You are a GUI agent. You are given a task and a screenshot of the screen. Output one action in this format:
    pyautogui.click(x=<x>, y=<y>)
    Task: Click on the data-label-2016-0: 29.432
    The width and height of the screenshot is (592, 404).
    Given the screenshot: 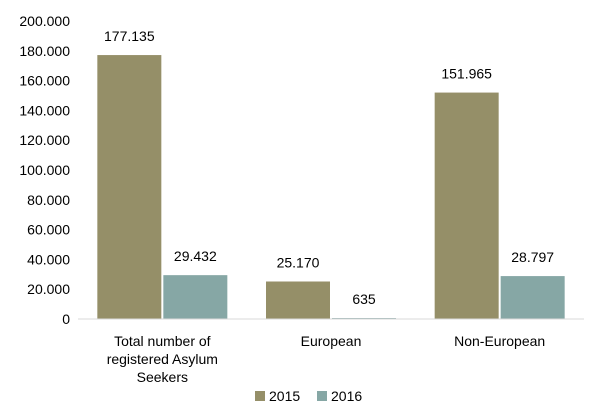 What is the action you would take?
    pyautogui.click(x=195, y=256)
    